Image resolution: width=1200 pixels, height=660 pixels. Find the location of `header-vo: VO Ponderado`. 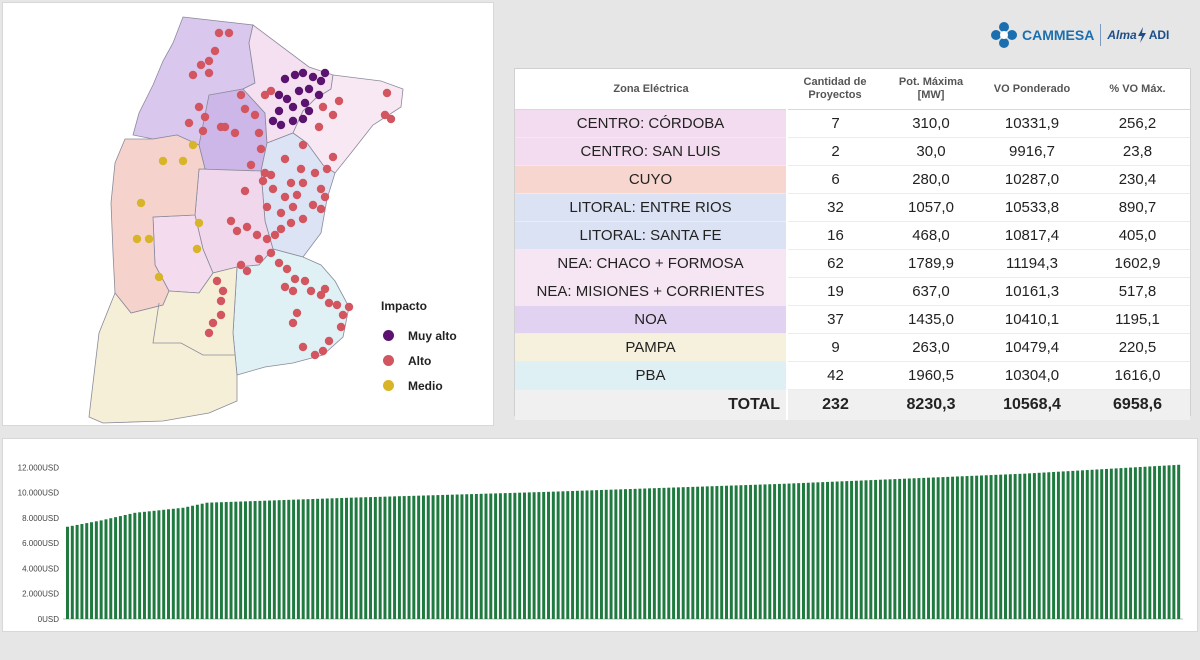

header-vo: VO Ponderado is located at coordinates (1032, 89).